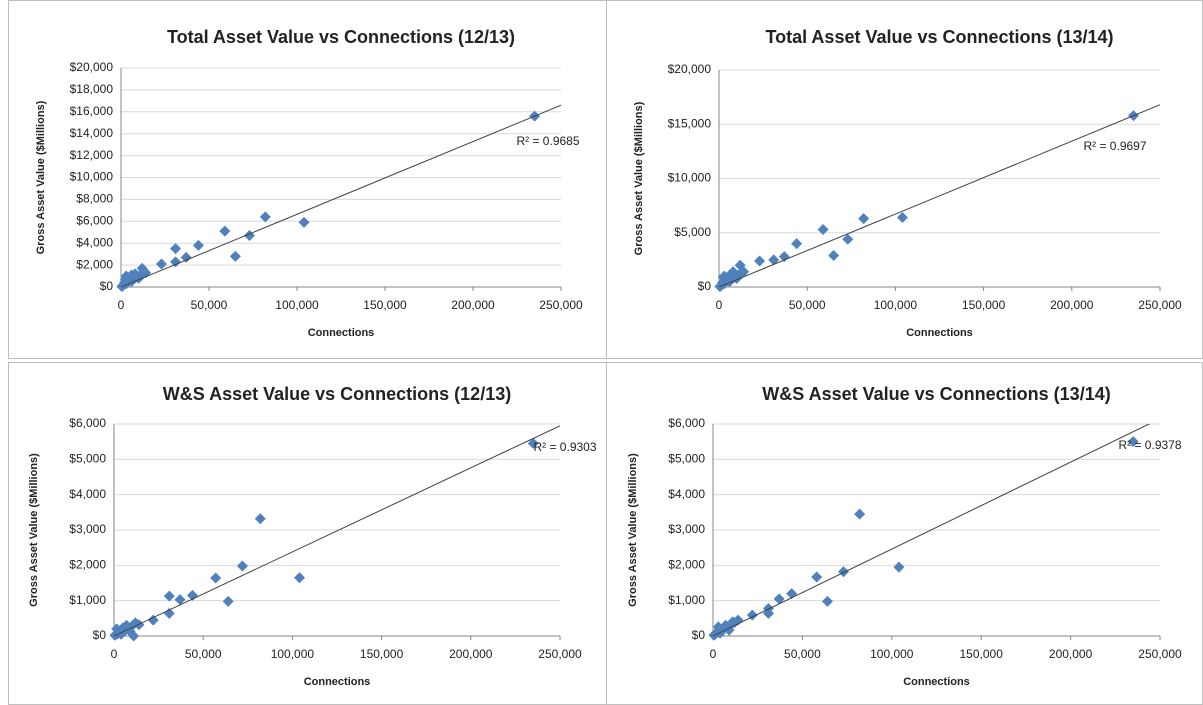 This screenshot has height=705, width=1203. Describe the element at coordinates (341, 37) in the screenshot. I see `chart-title: Total Asset Value vs Connections (12/13)` at that location.